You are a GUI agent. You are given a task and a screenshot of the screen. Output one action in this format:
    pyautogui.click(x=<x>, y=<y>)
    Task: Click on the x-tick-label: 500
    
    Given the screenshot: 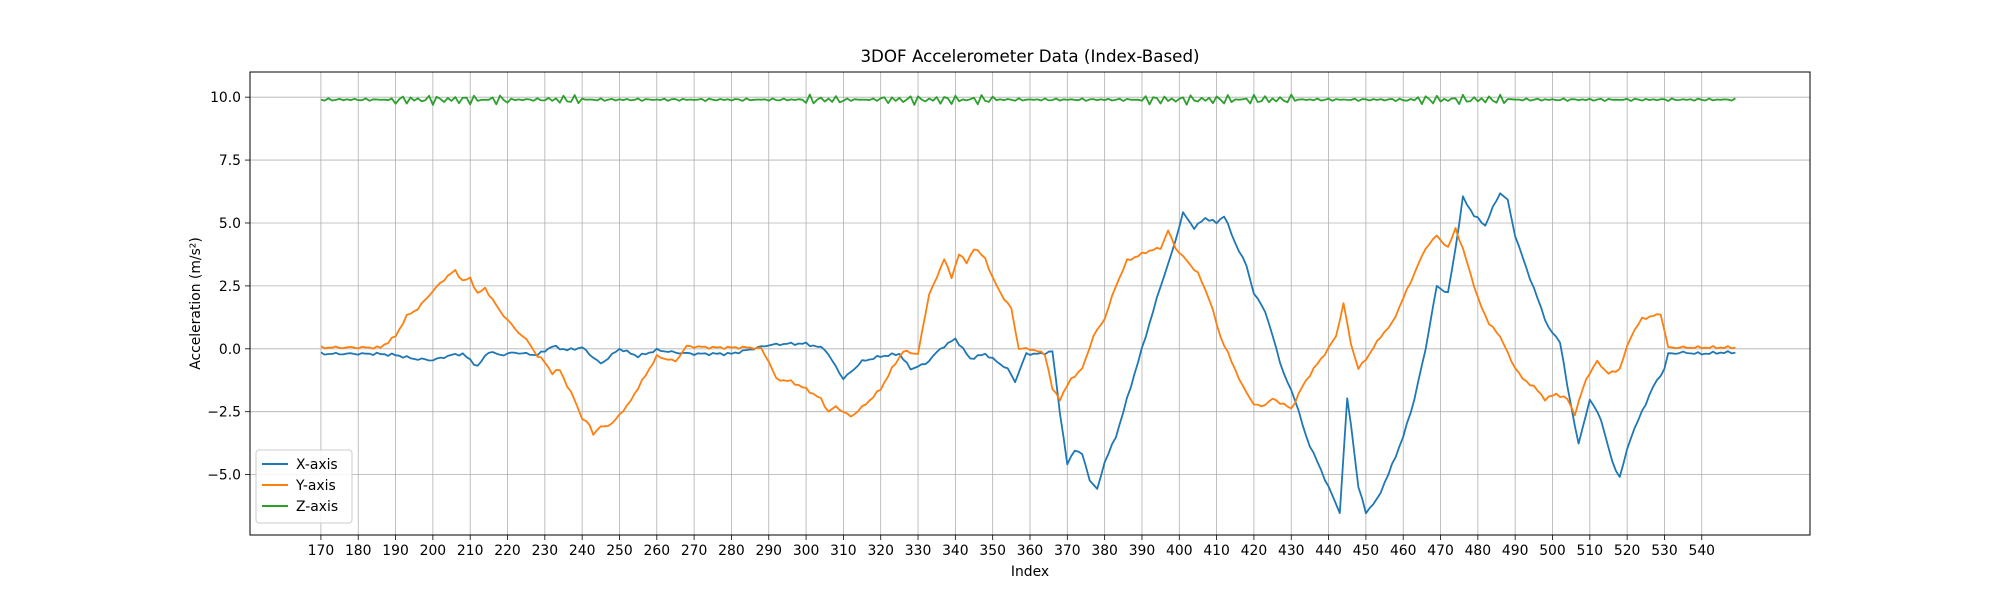 What is the action you would take?
    pyautogui.click(x=1552, y=551)
    